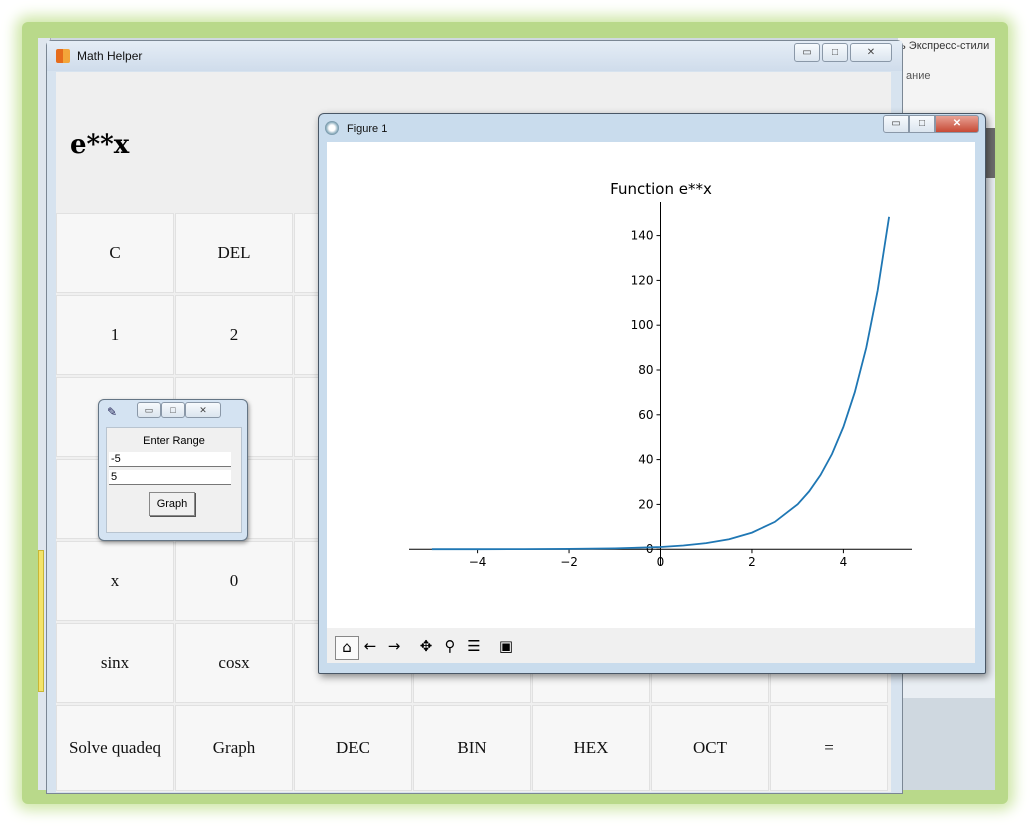  I want to click on configure-subplots-icon: ☰, so click(474, 646).